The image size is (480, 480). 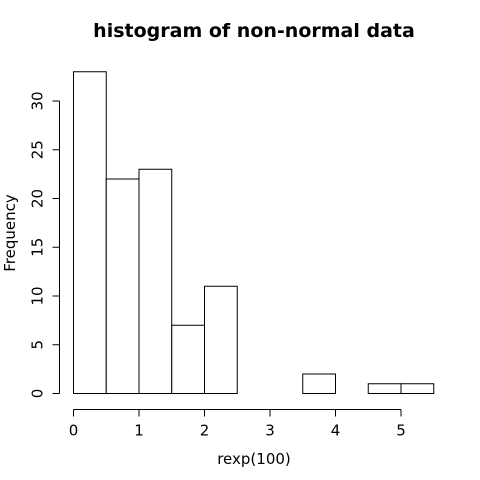 I want to click on x-tick-label-4: 4, so click(x=336, y=431).